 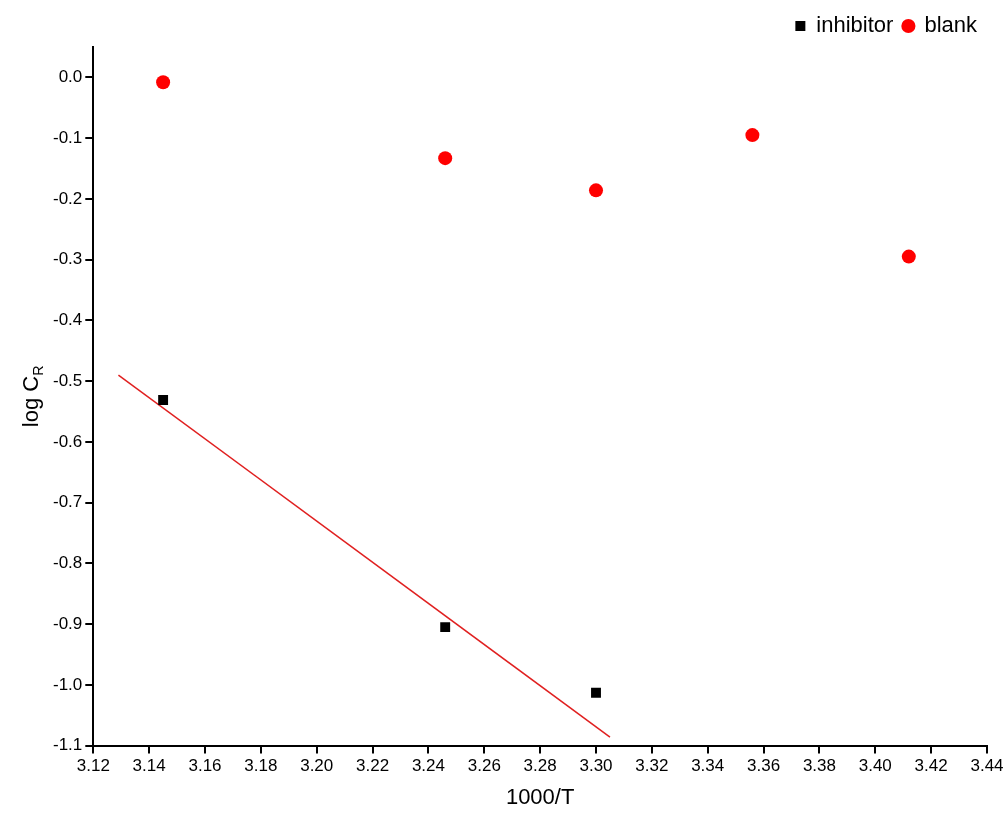 I want to click on x-tick-label: 3.18, so click(x=261, y=766).